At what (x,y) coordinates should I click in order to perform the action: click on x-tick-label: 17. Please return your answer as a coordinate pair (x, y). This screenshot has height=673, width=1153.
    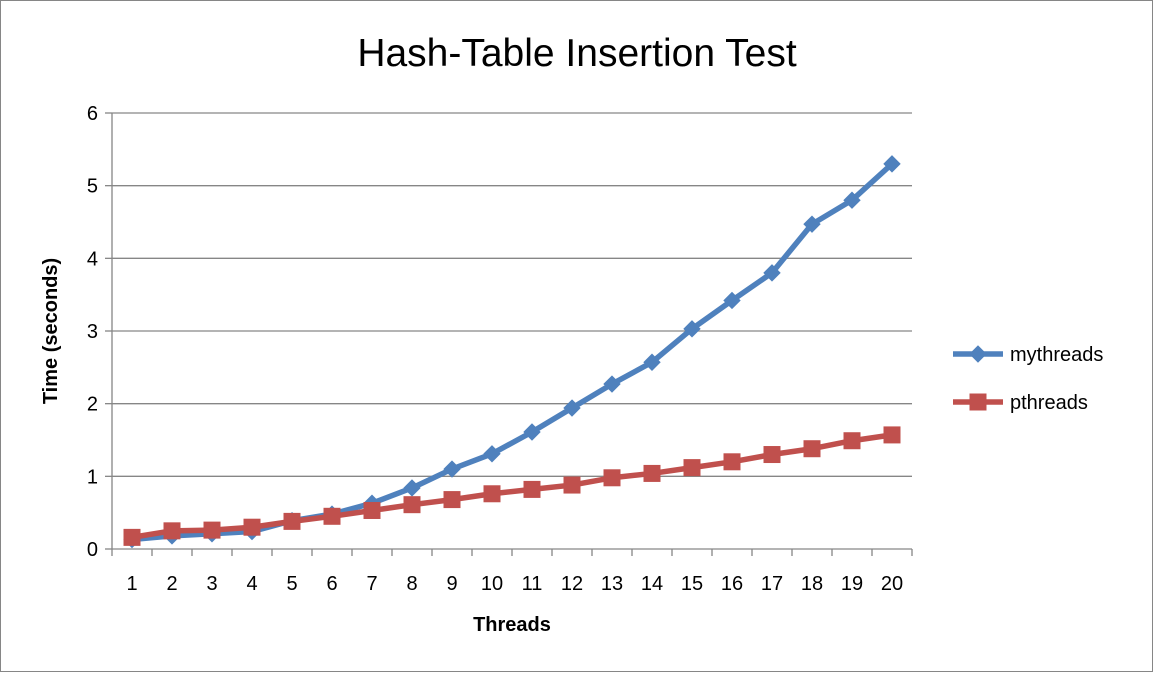
    Looking at the image, I should click on (772, 584).